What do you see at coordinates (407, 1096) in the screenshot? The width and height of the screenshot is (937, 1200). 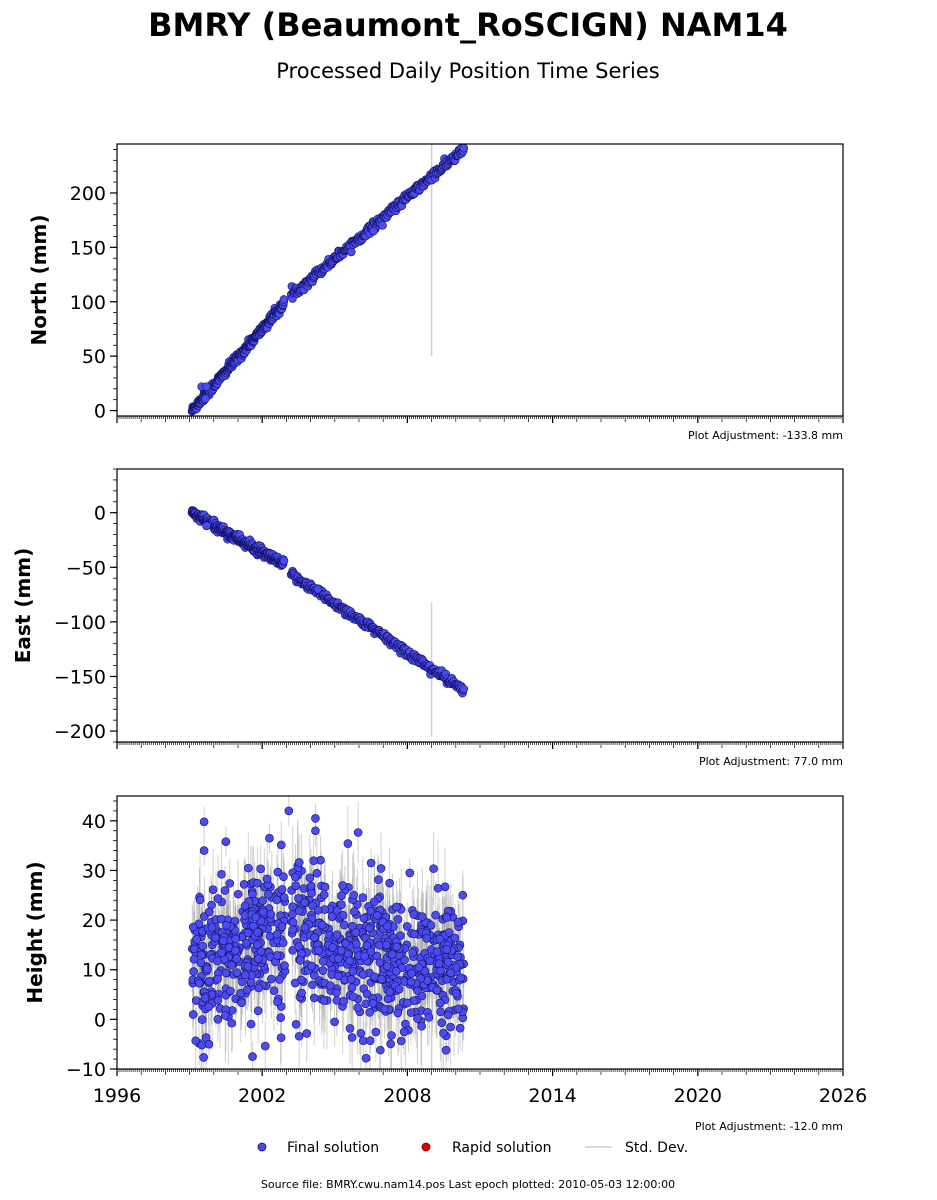 I see `x-tick-label: 2008` at bounding box center [407, 1096].